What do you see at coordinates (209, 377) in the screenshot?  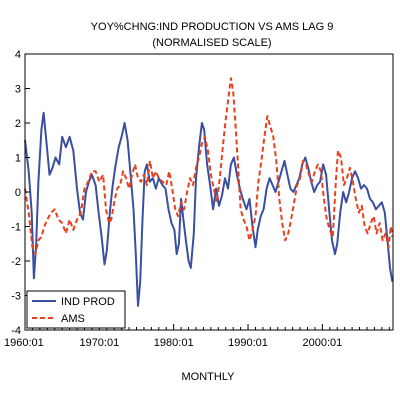 I see `x-axis-label: MONTHLY` at bounding box center [209, 377].